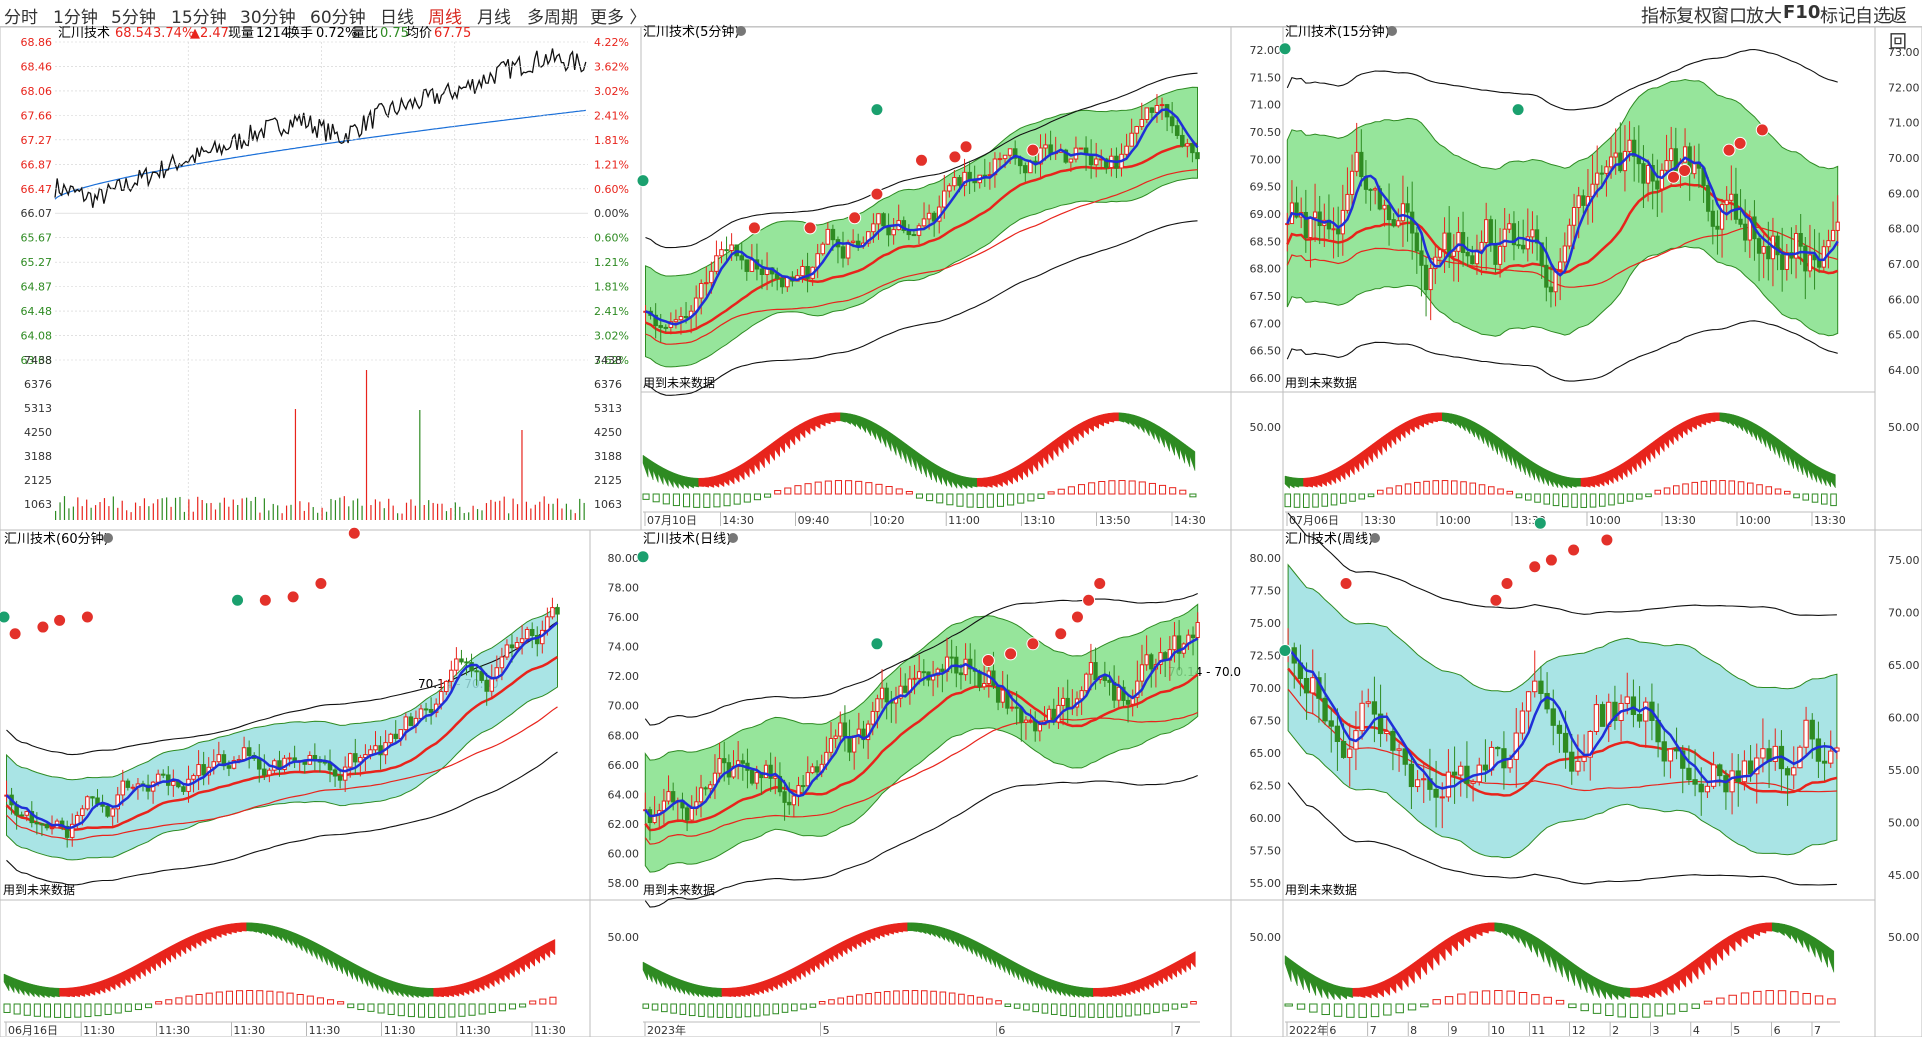  What do you see at coordinates (37, 189) in the screenshot?
I see `price-axis-label: 66.47` at bounding box center [37, 189].